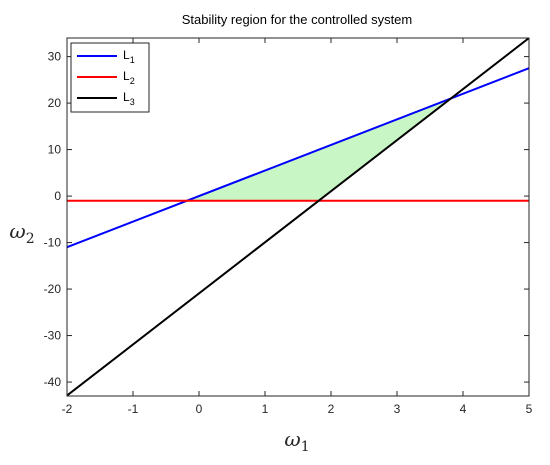 The width and height of the screenshot is (550, 465). What do you see at coordinates (292, 439) in the screenshot?
I see `x-axis-label-symbol: ω` at bounding box center [292, 439].